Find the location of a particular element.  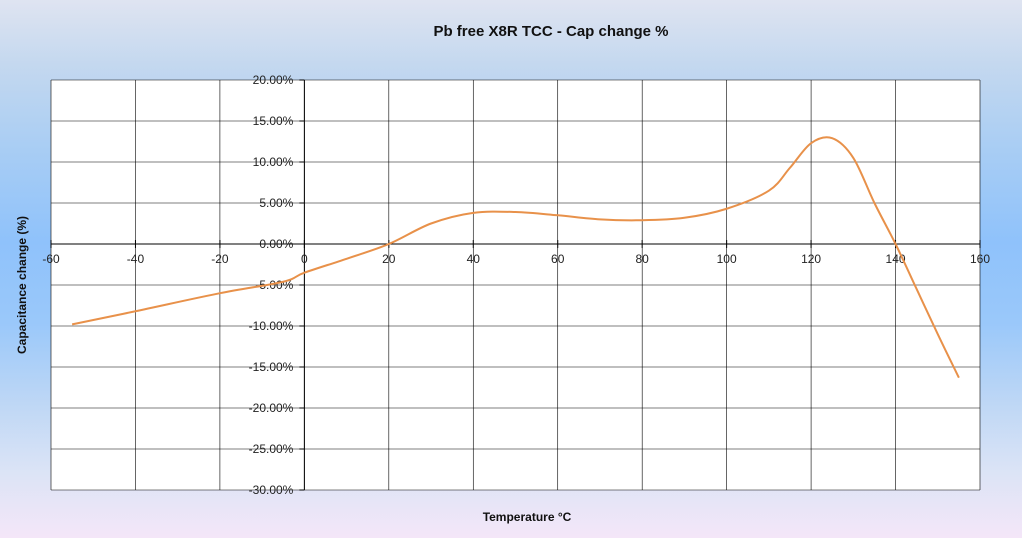

x-tick-label: 0 is located at coordinates (304, 259).